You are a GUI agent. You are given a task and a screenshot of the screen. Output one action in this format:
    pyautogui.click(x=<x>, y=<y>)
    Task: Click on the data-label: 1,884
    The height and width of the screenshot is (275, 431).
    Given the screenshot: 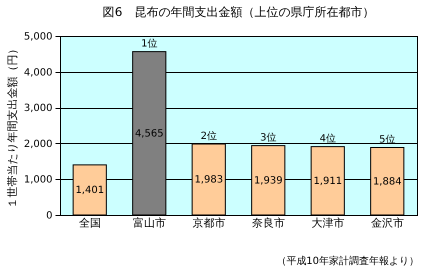 What is the action you would take?
    pyautogui.click(x=387, y=182)
    